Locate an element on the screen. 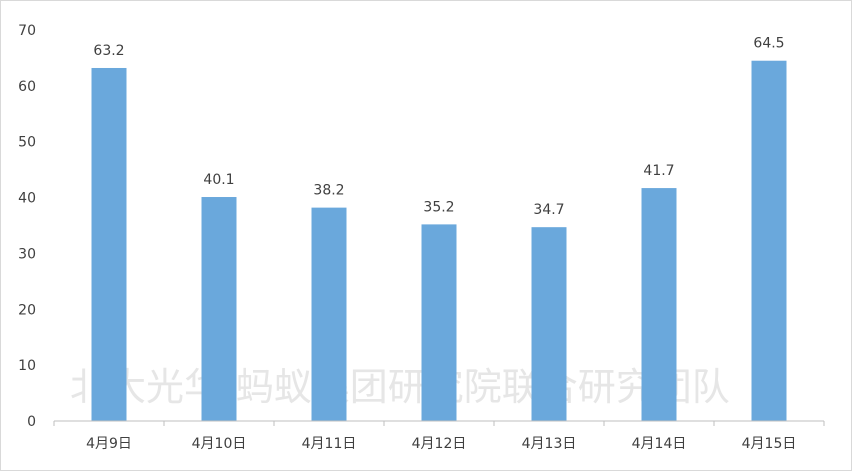  y-tick-label: 70 is located at coordinates (27, 31).